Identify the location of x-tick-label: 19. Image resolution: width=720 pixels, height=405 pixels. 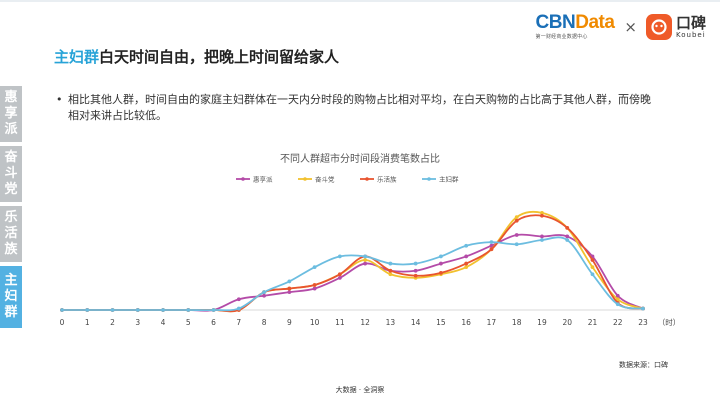
(542, 322).